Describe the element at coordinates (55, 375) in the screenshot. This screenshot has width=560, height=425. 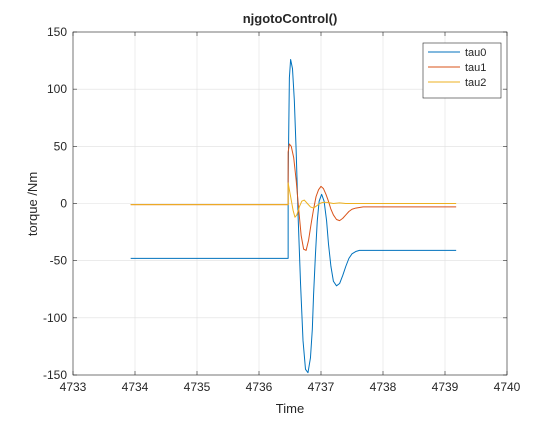
I see `y-tick-label: -150` at that location.